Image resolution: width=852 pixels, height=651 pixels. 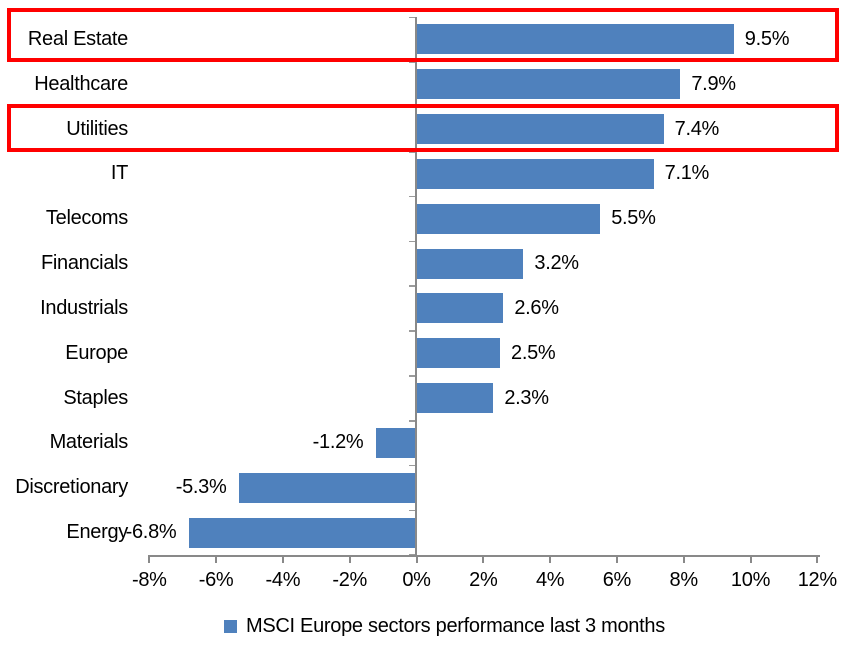 What do you see at coordinates (89, 442) in the screenshot?
I see `category-label-materials: Materials` at bounding box center [89, 442].